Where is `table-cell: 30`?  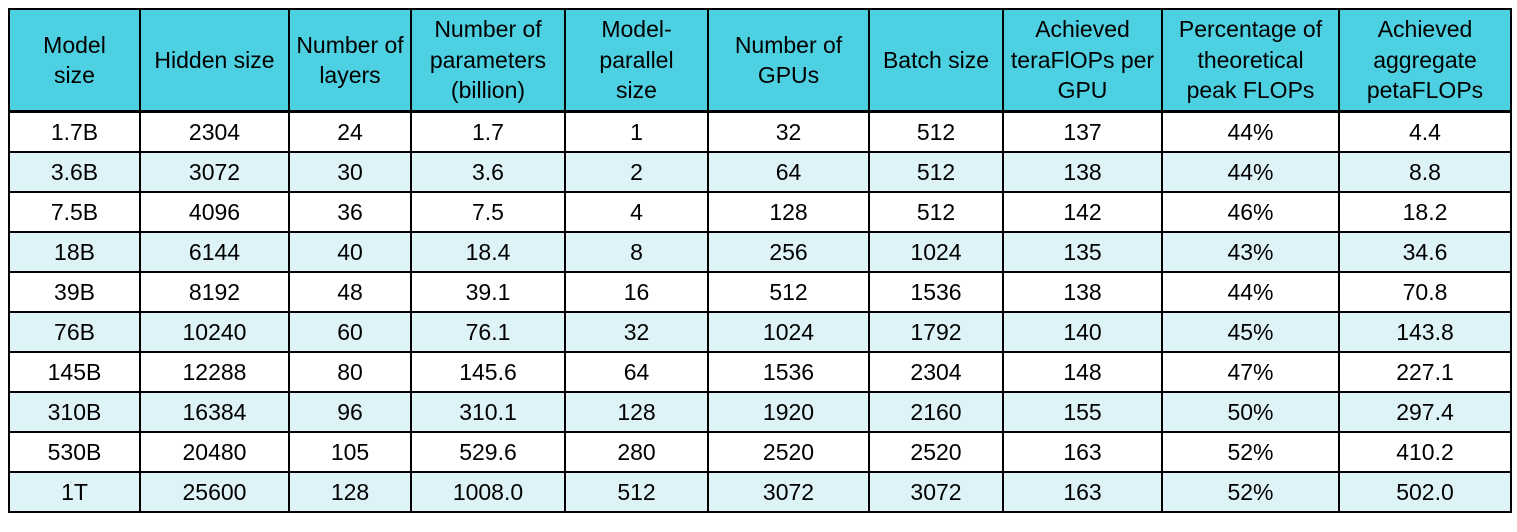 table-cell: 30 is located at coordinates (350, 172).